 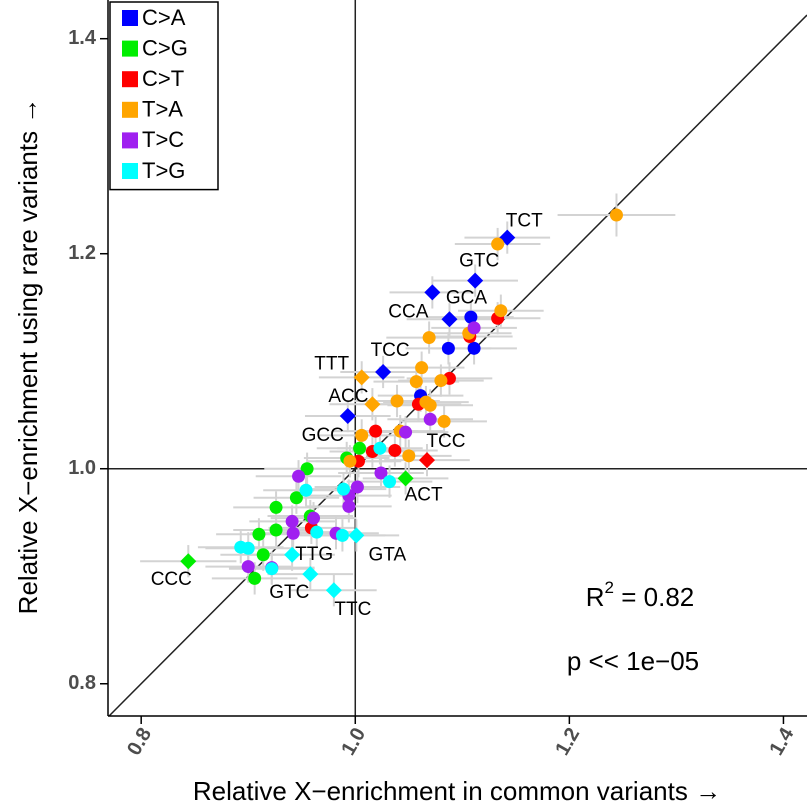 I want to click on x-tick-label: 1.4, so click(x=781, y=741).